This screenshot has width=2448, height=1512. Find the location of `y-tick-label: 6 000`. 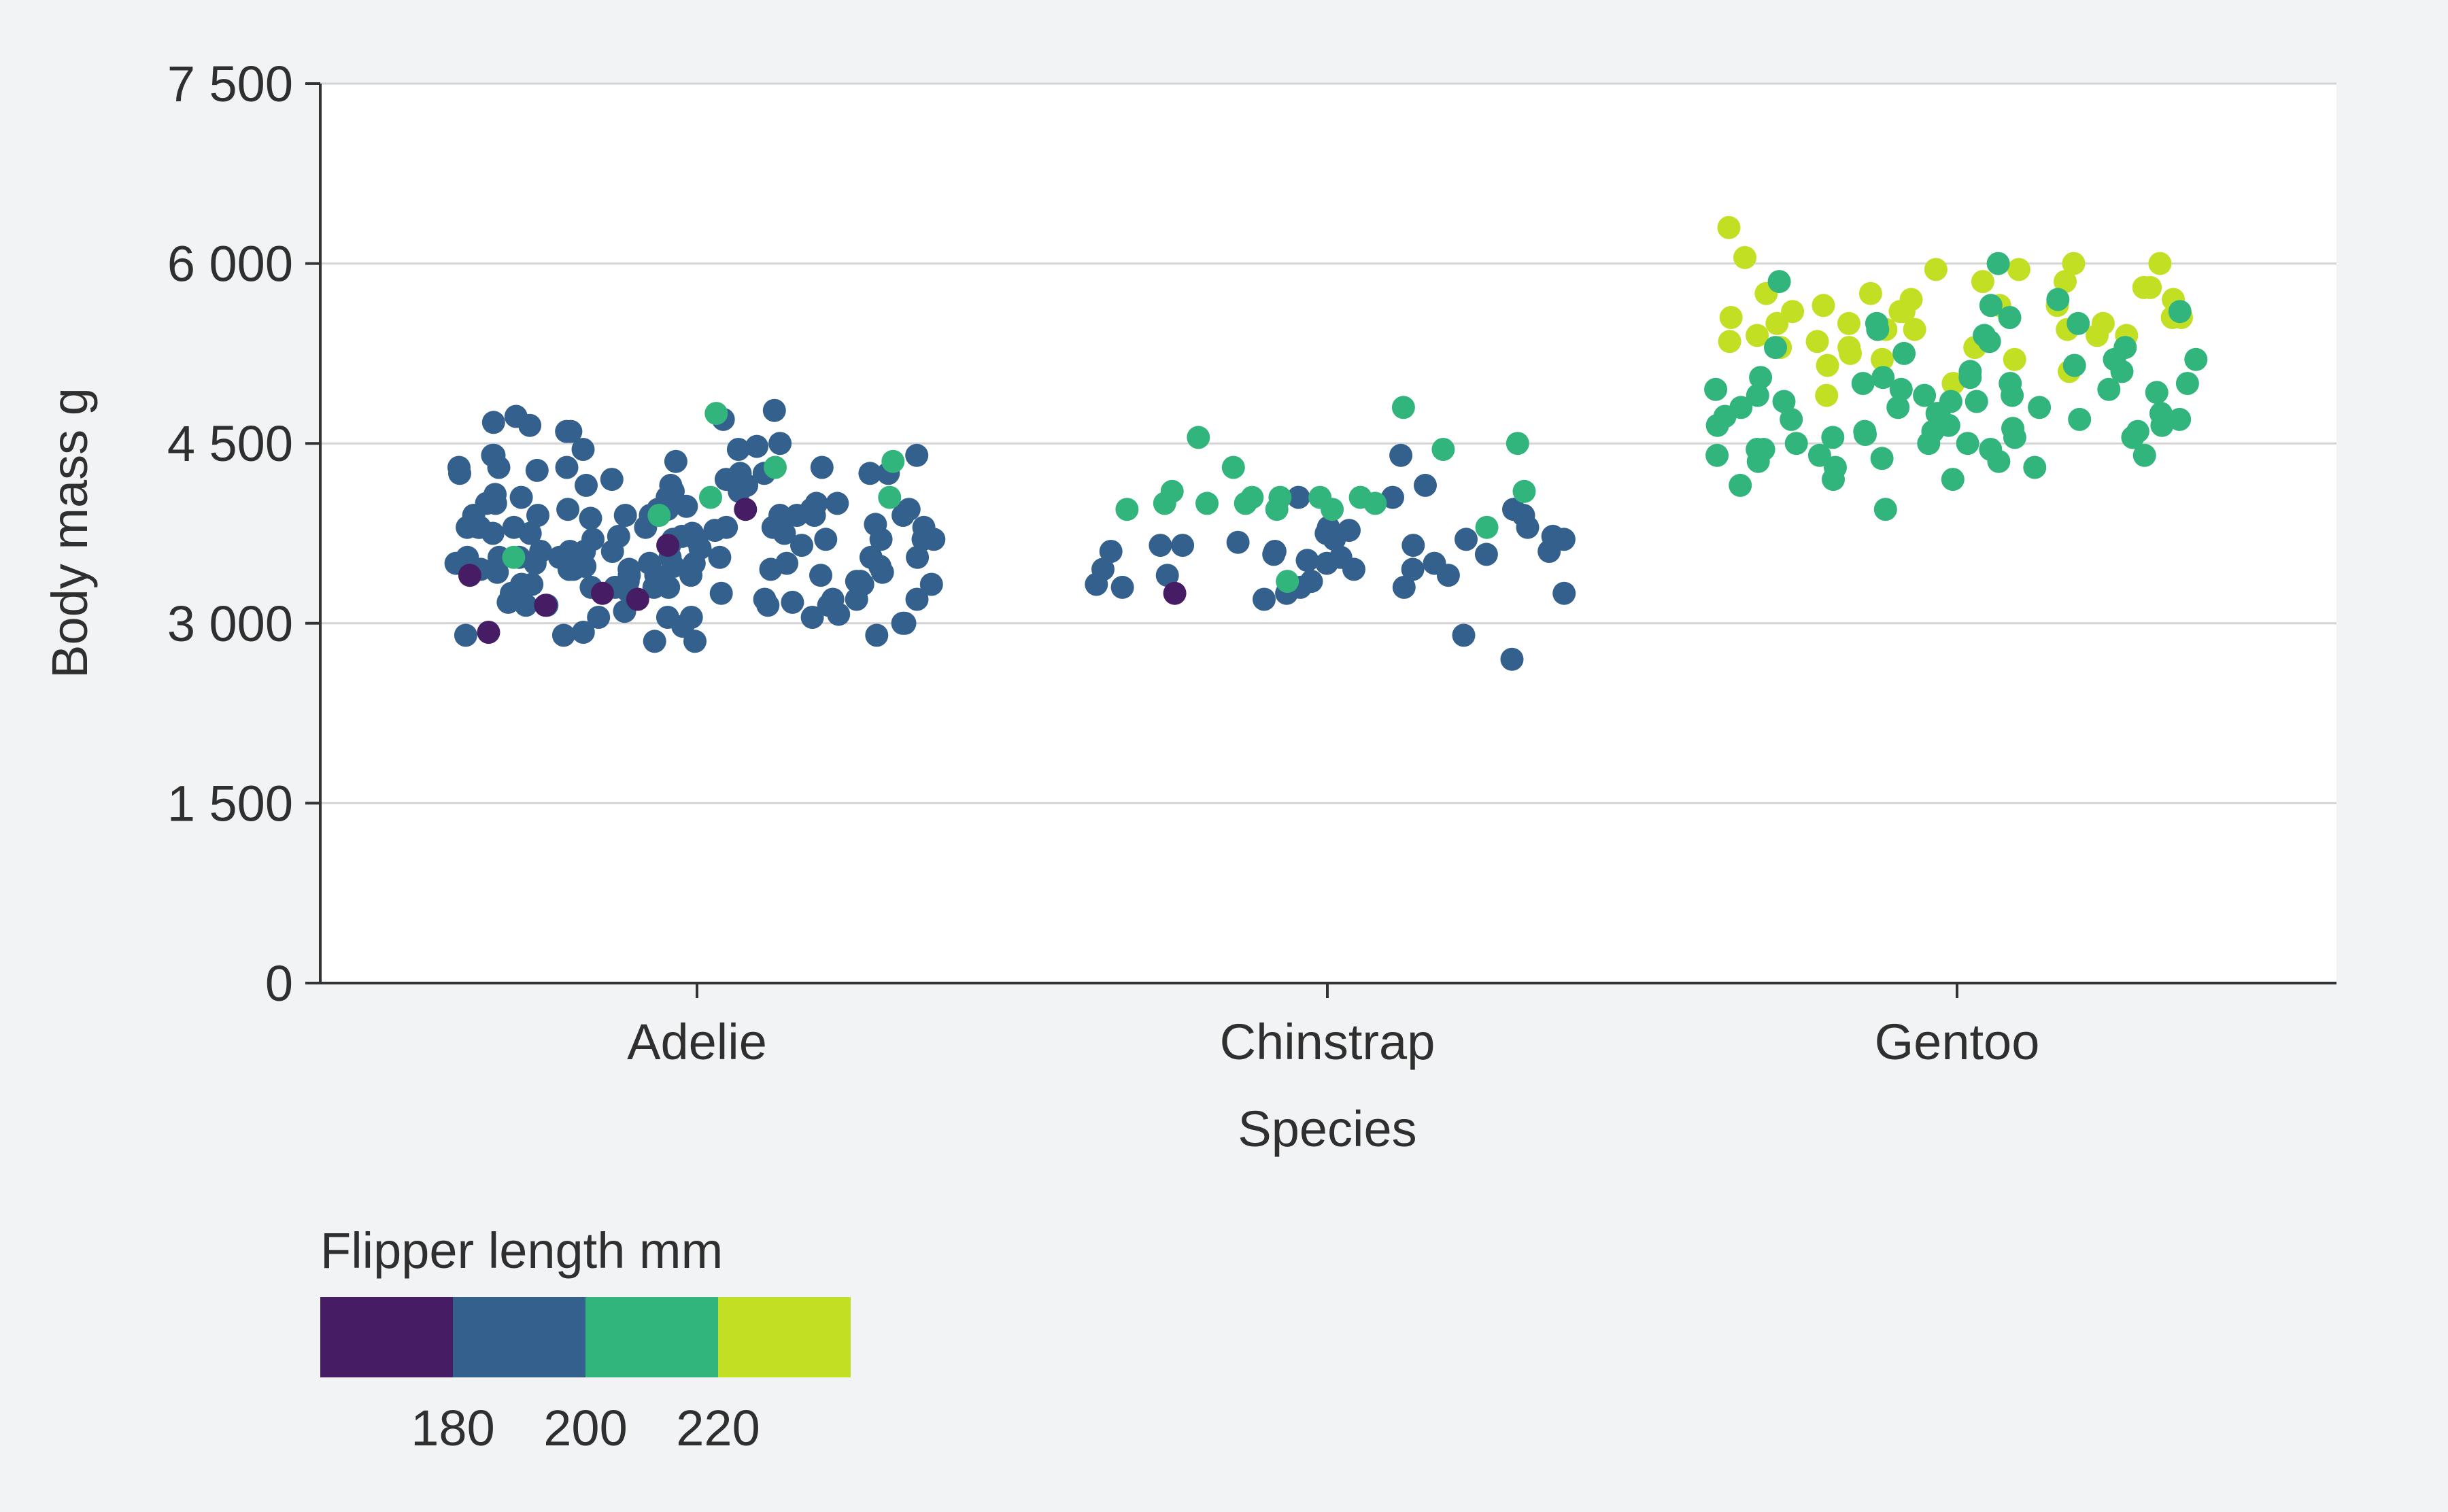

y-tick-label: 6 000 is located at coordinates (230, 264).